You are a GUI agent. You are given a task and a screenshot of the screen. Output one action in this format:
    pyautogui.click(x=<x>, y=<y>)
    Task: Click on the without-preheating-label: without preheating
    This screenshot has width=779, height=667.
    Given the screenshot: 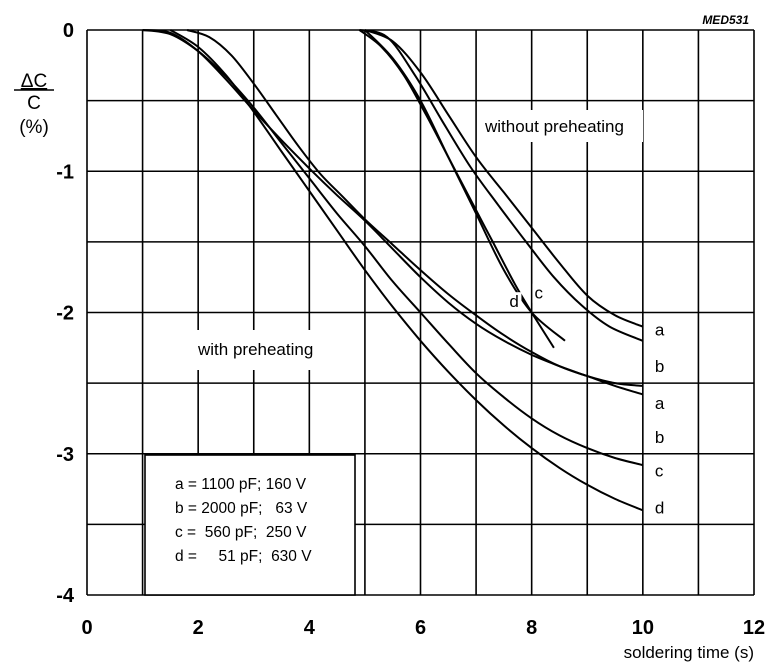 What is the action you would take?
    pyautogui.click(x=554, y=126)
    